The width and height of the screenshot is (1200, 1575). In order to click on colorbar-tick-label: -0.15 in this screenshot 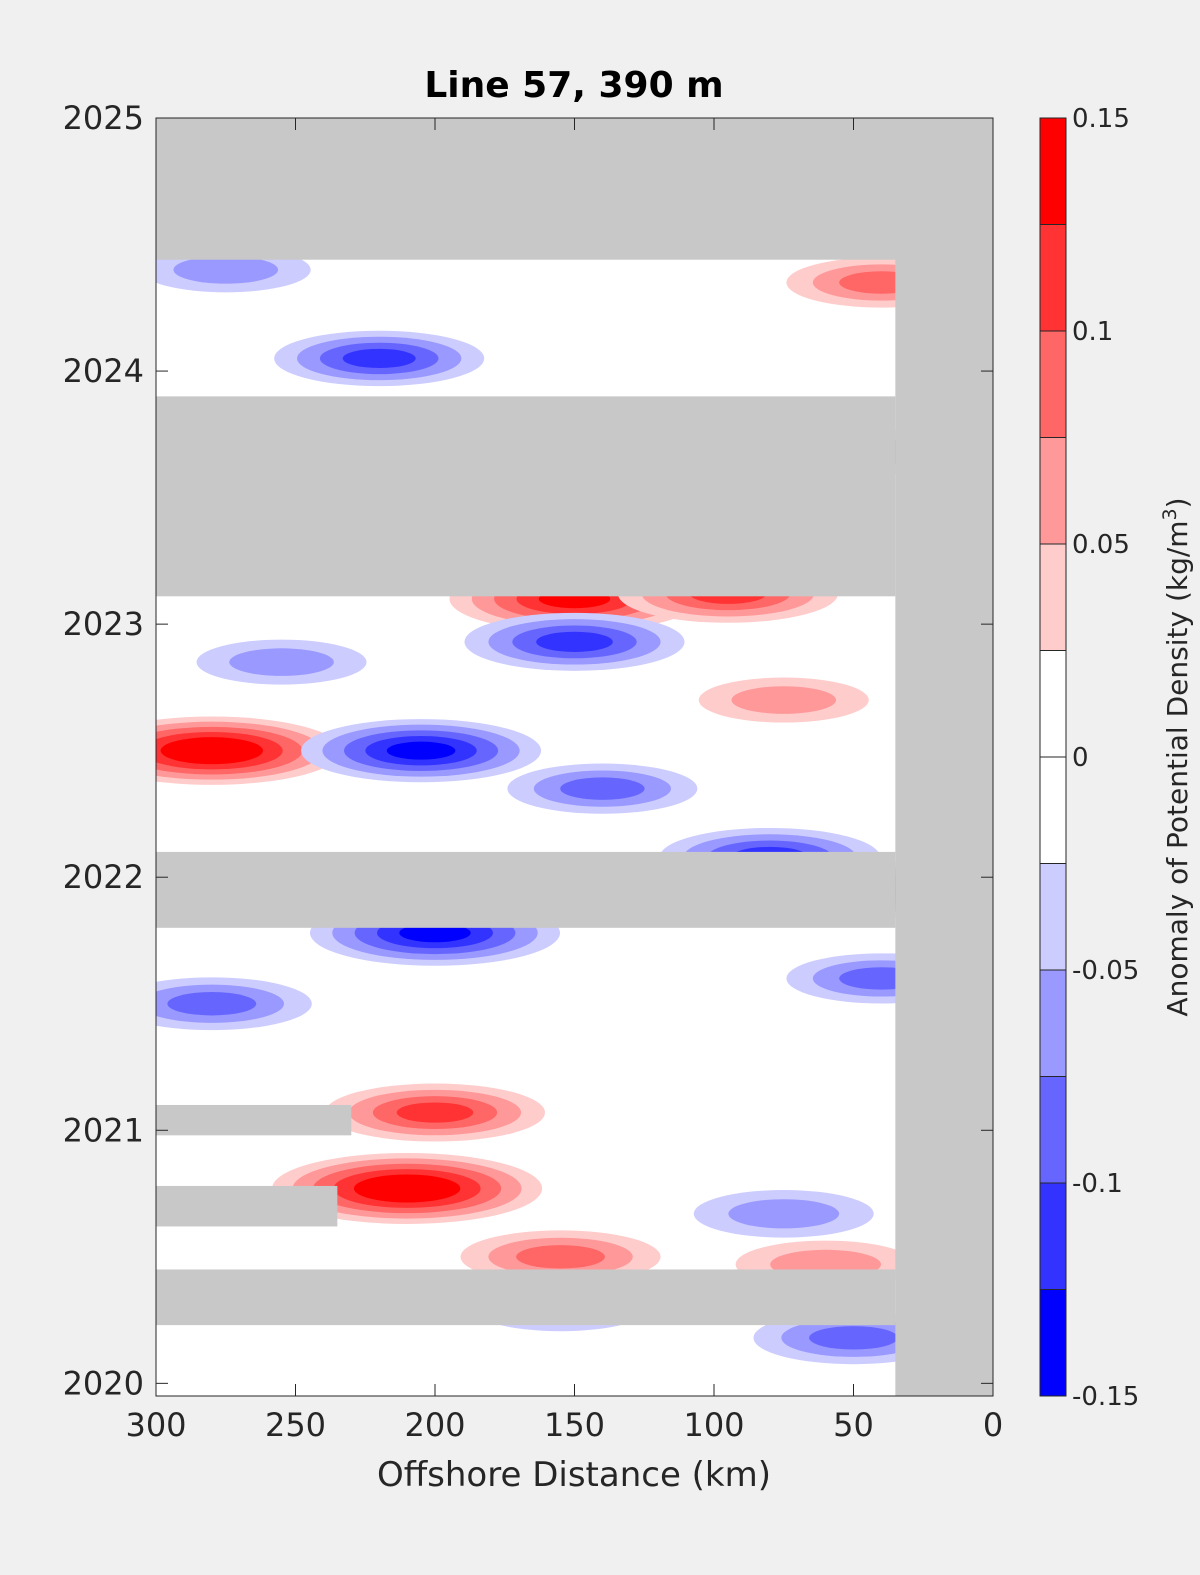, I will do `click(1105, 1397)`.